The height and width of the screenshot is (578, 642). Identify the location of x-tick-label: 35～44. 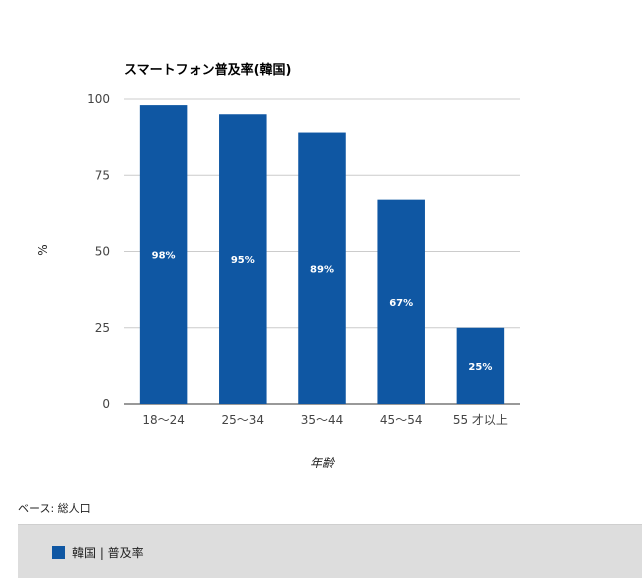
(322, 420).